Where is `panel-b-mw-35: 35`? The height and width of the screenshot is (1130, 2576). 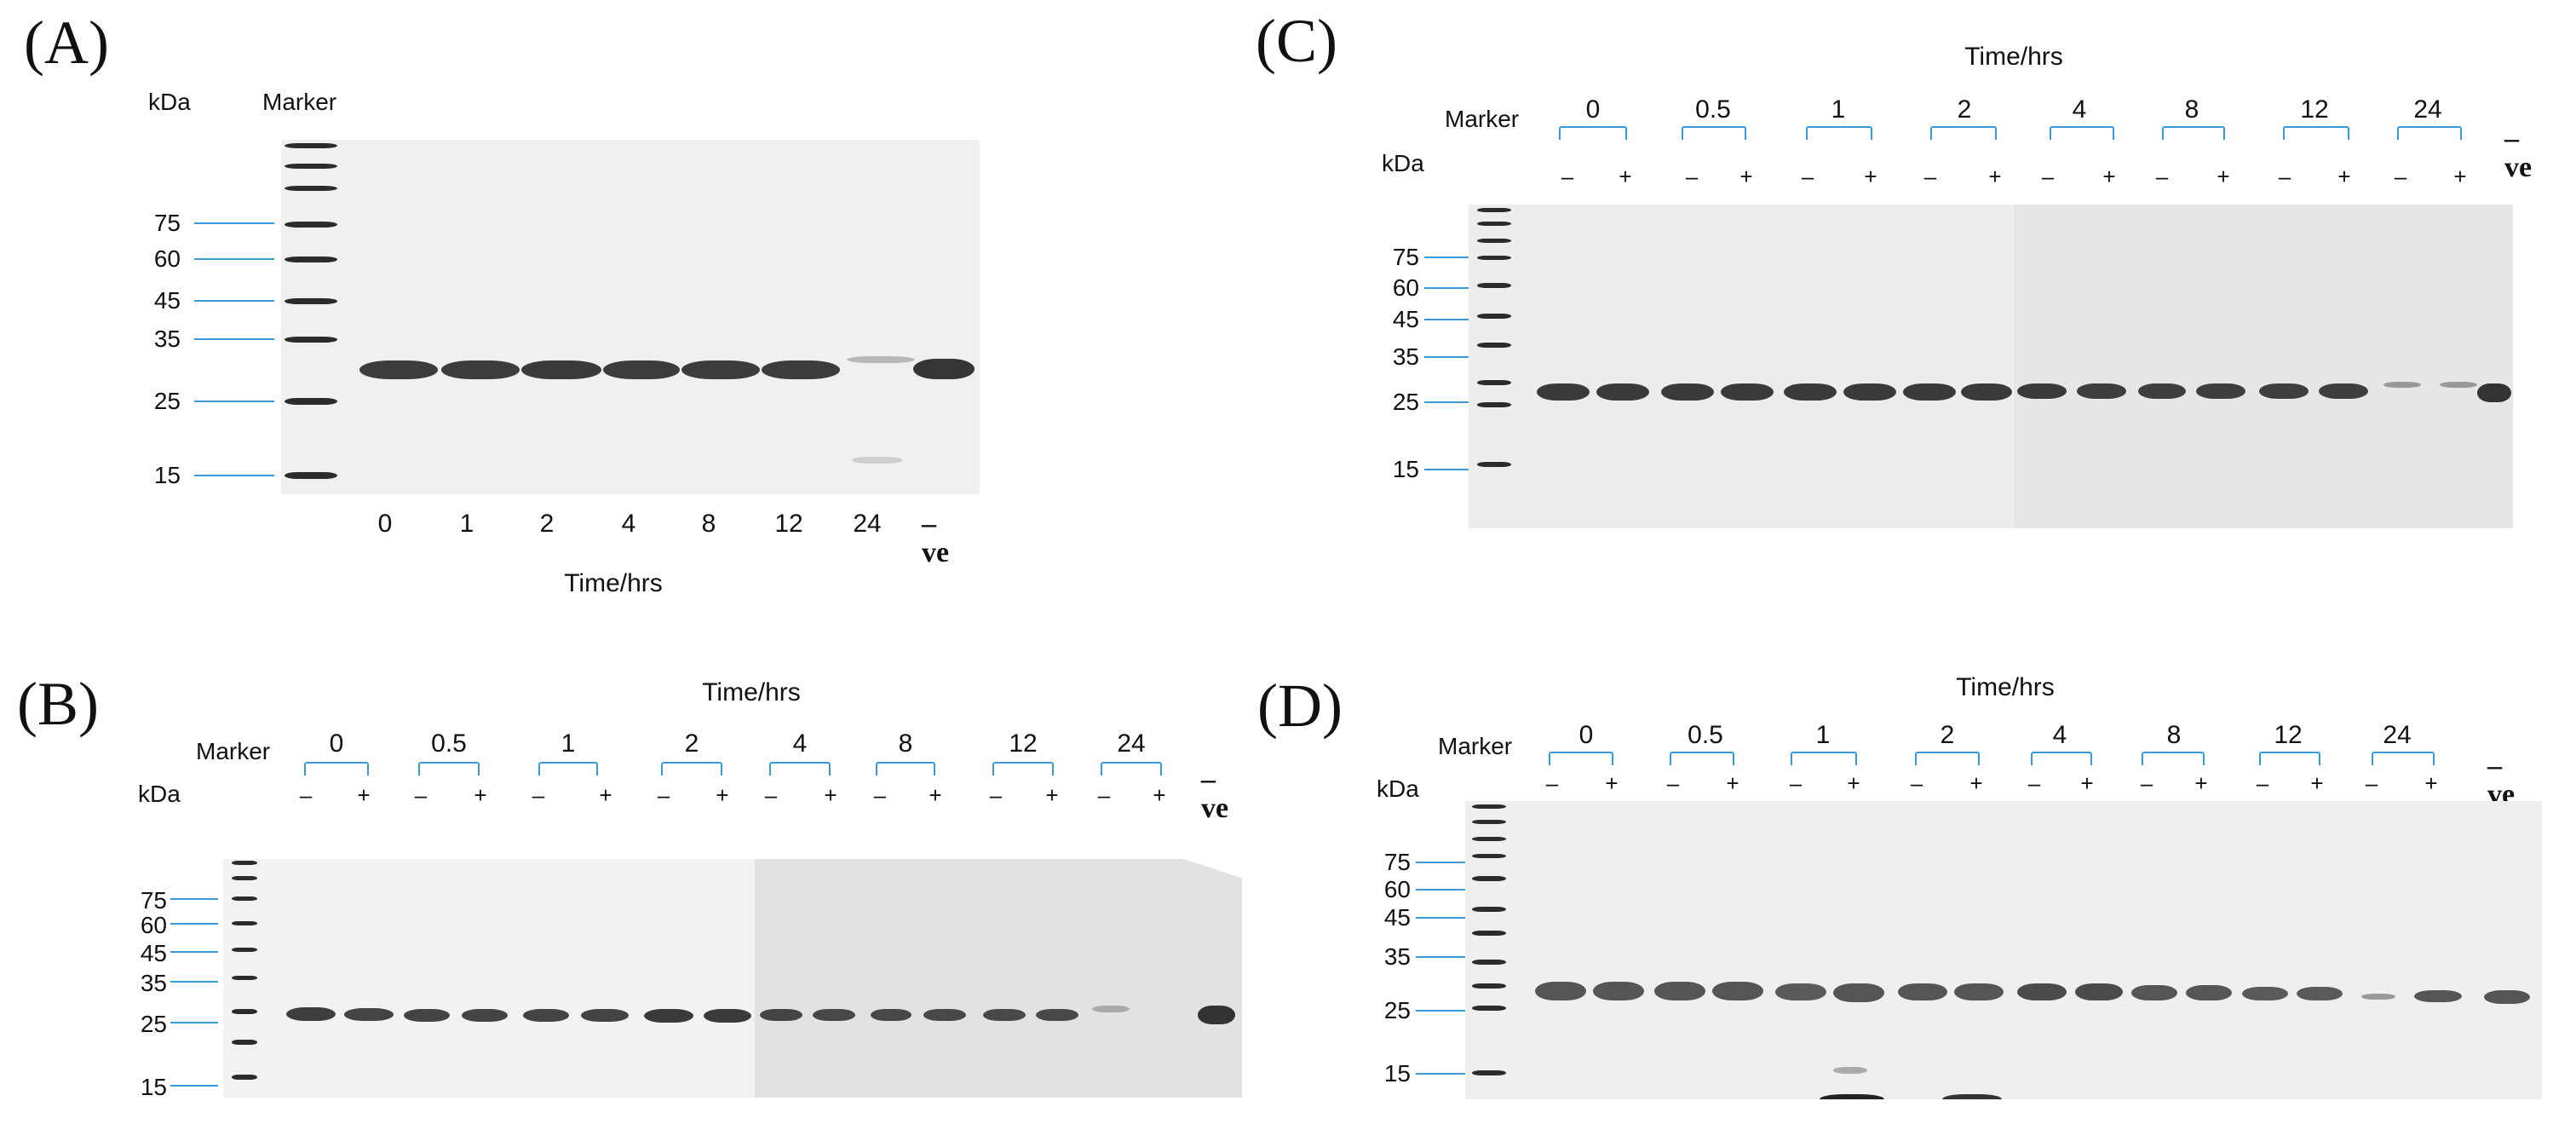
panel-b-mw-35: 35 is located at coordinates (154, 983).